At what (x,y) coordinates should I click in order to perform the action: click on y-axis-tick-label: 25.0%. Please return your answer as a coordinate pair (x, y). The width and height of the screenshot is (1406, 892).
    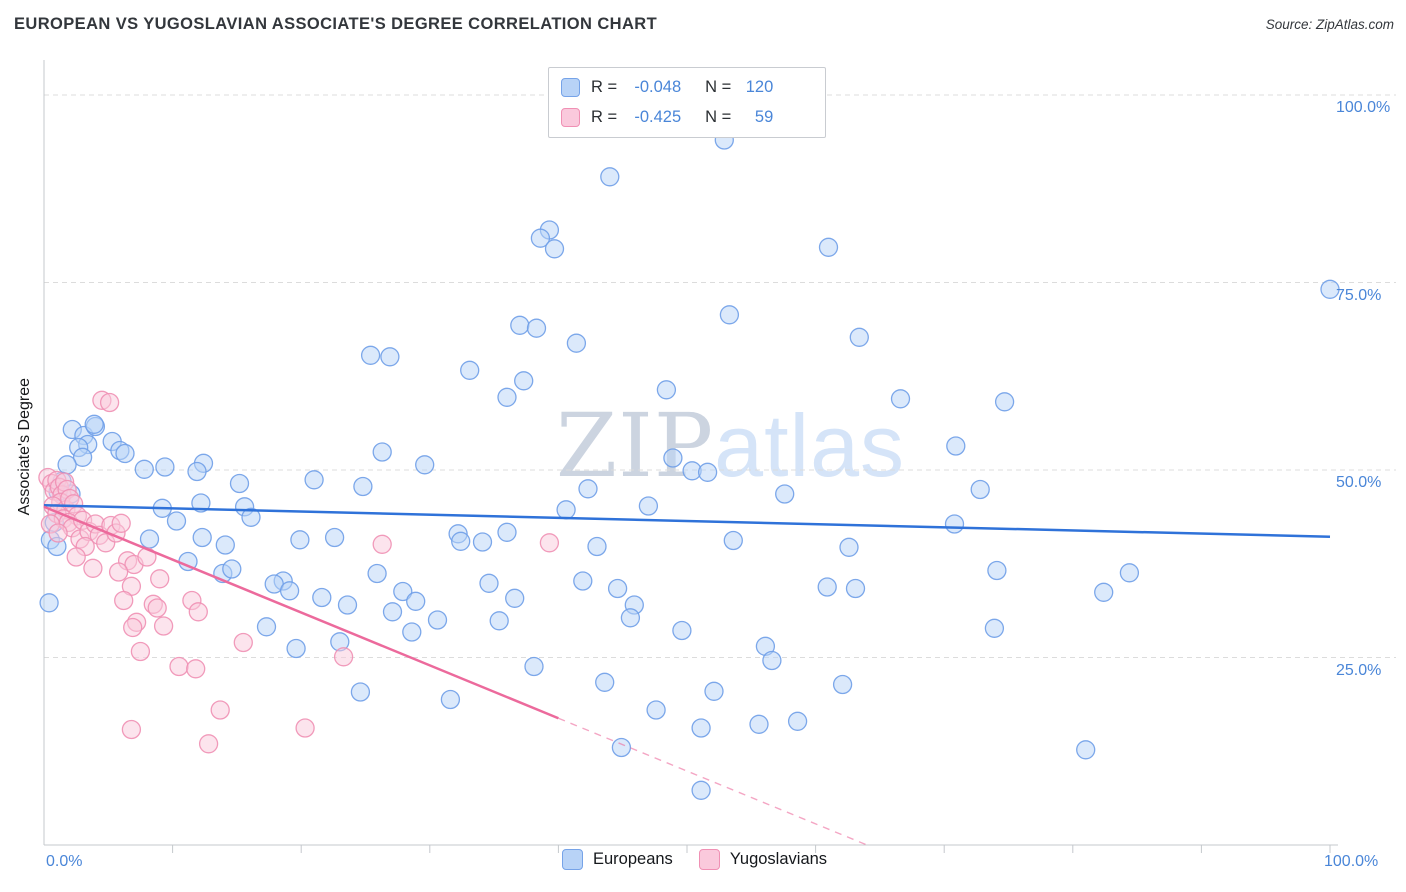
    Looking at the image, I should click on (1359, 670).